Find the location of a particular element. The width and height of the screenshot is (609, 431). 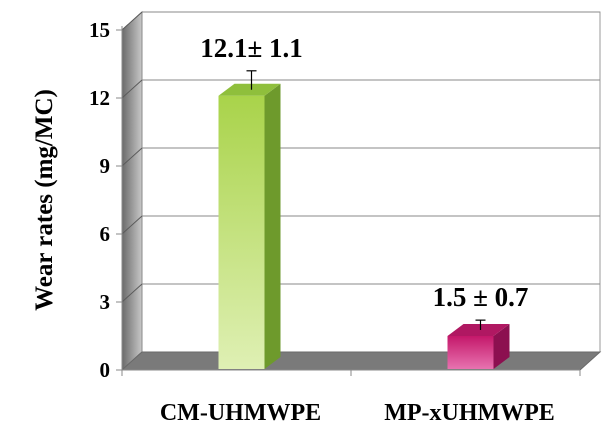

y-tick-label: 3 is located at coordinates (105, 302).